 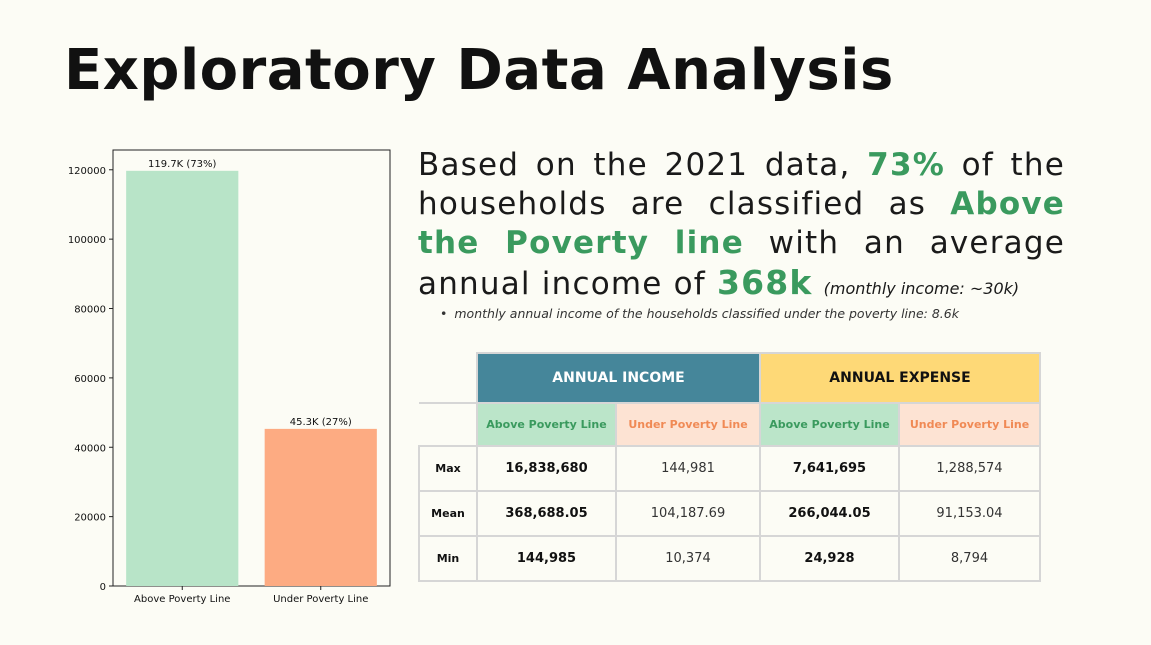 What do you see at coordinates (546, 513) in the screenshot?
I see `table-cell: 368,688.05` at bounding box center [546, 513].